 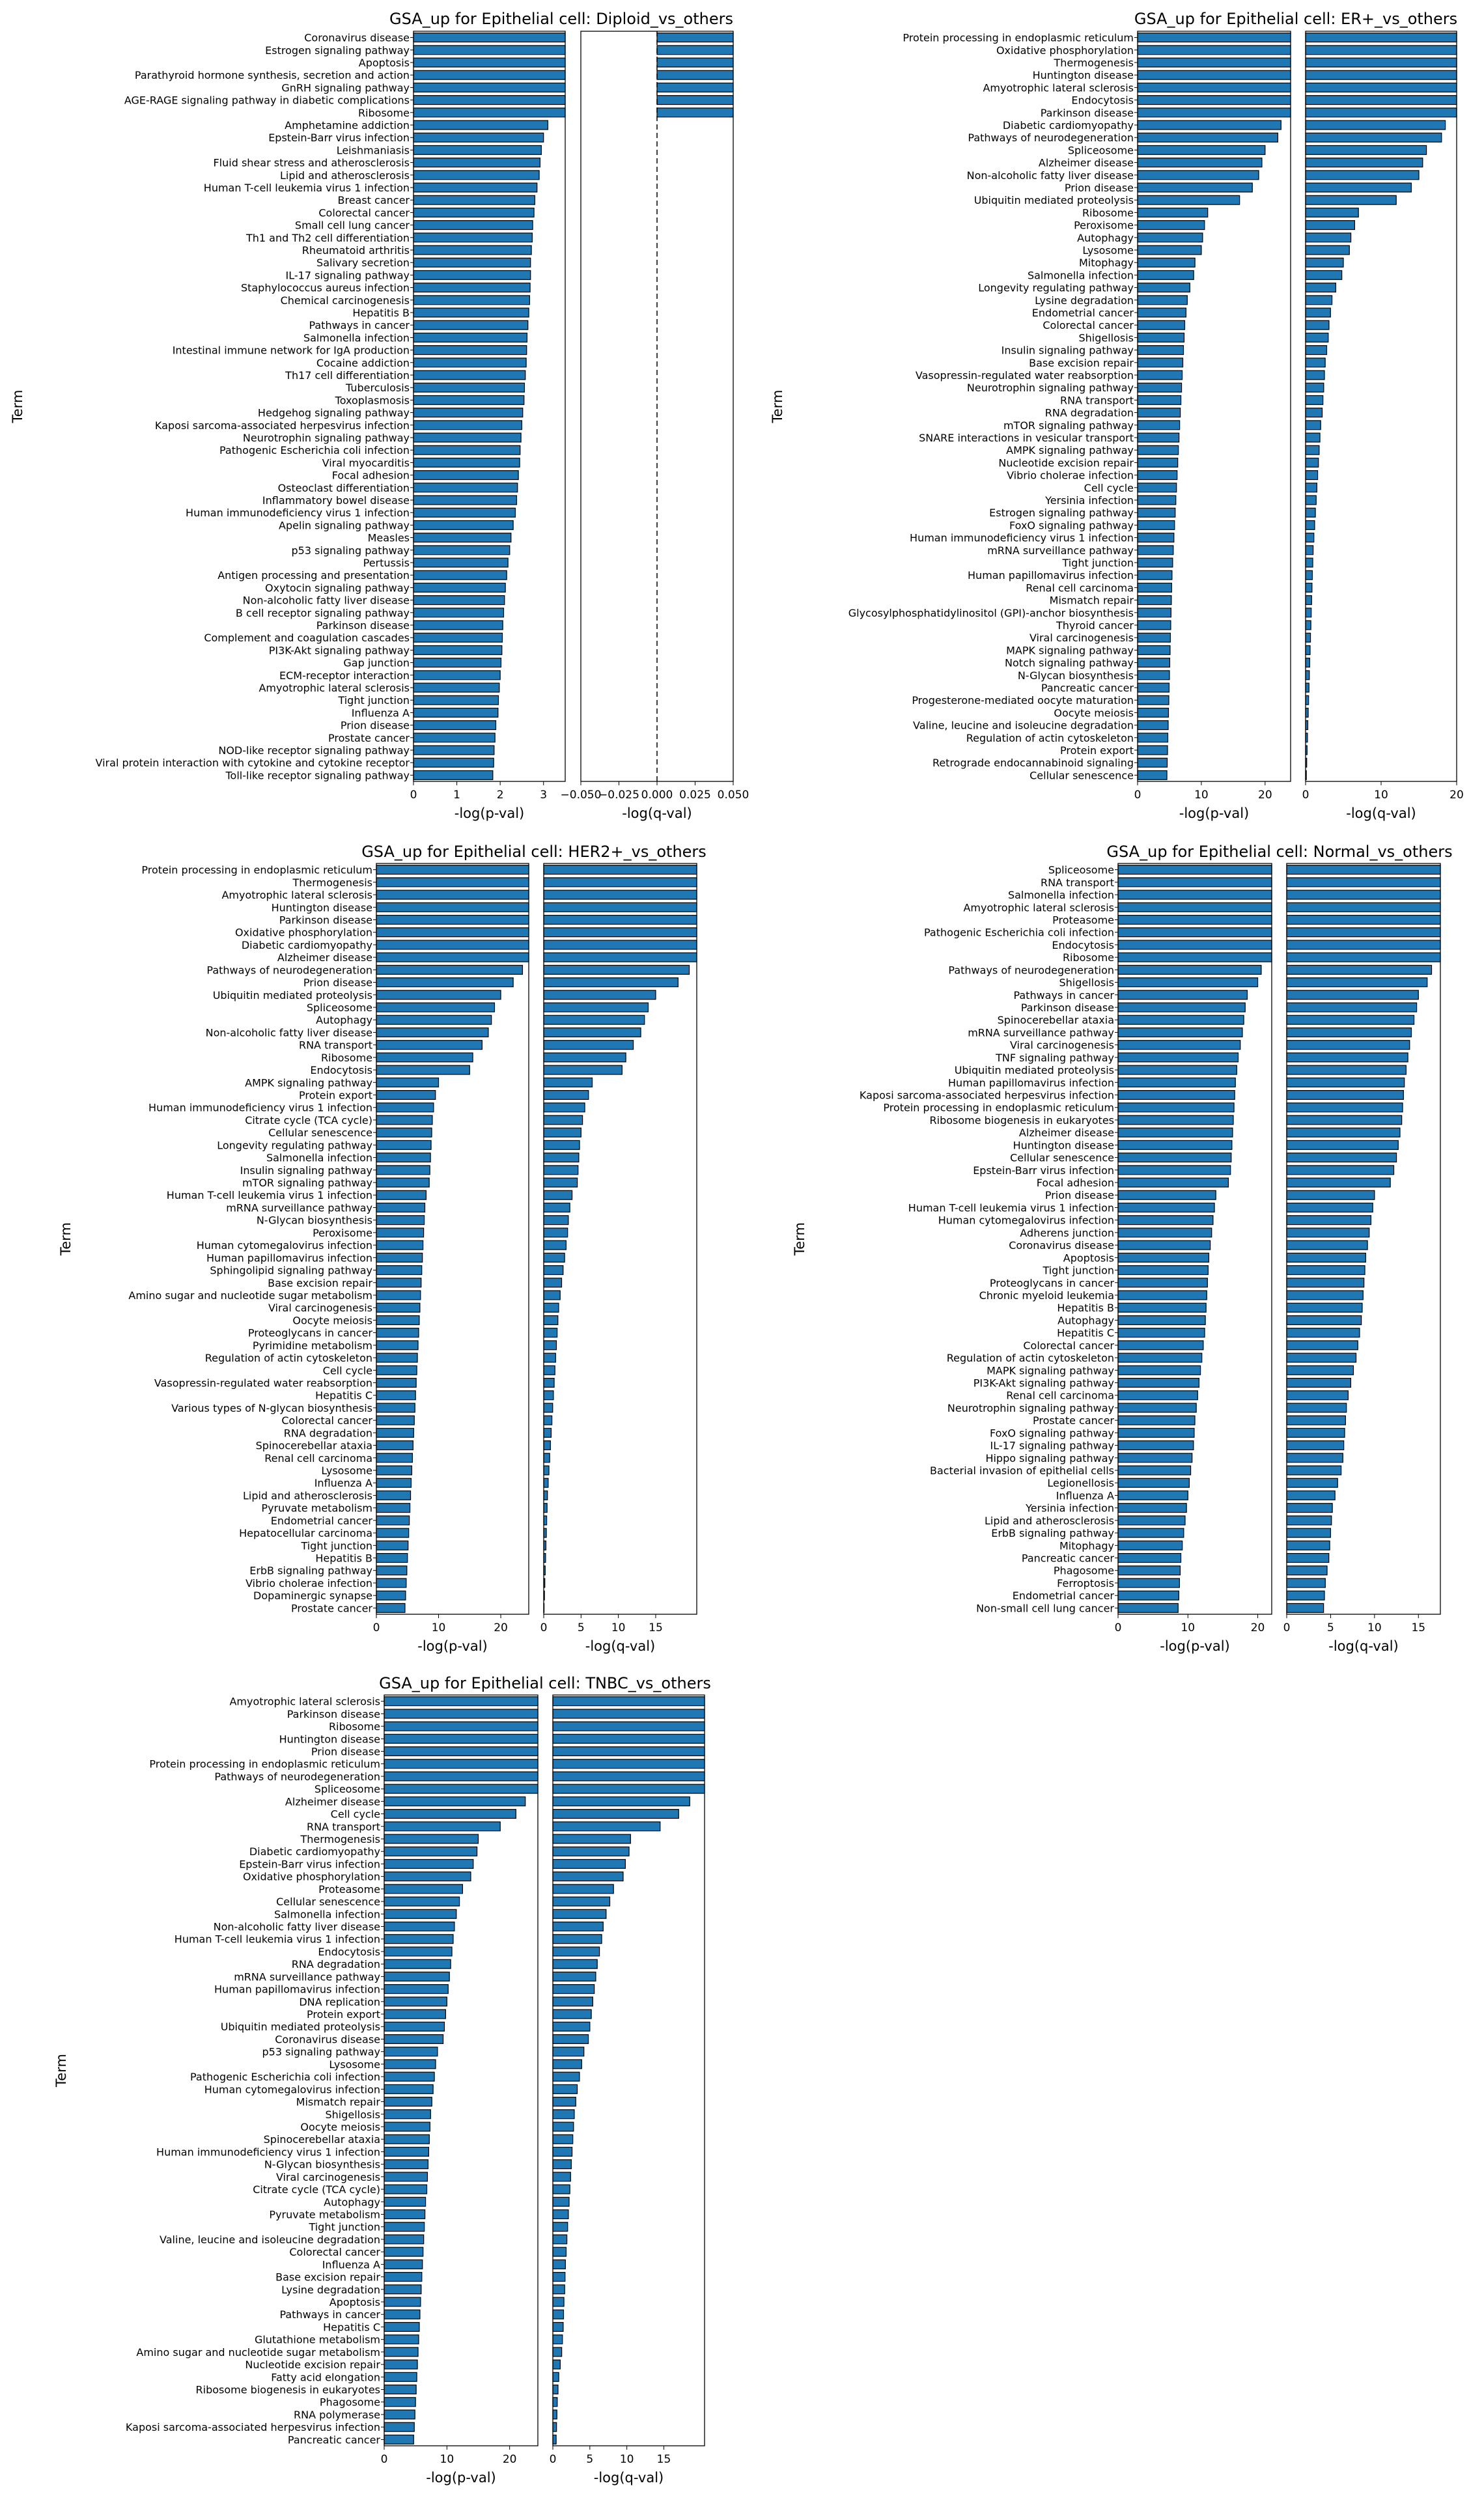 I want to click on term-label: Prostate cancer, so click(x=369, y=738).